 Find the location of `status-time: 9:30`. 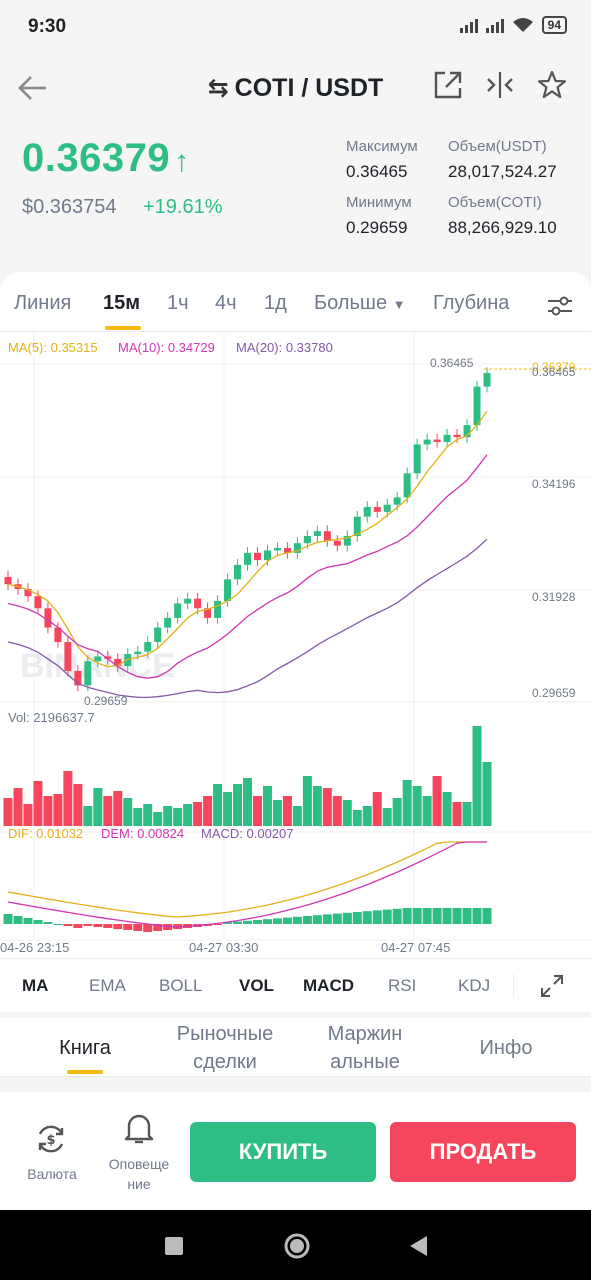

status-time: 9:30 is located at coordinates (47, 26).